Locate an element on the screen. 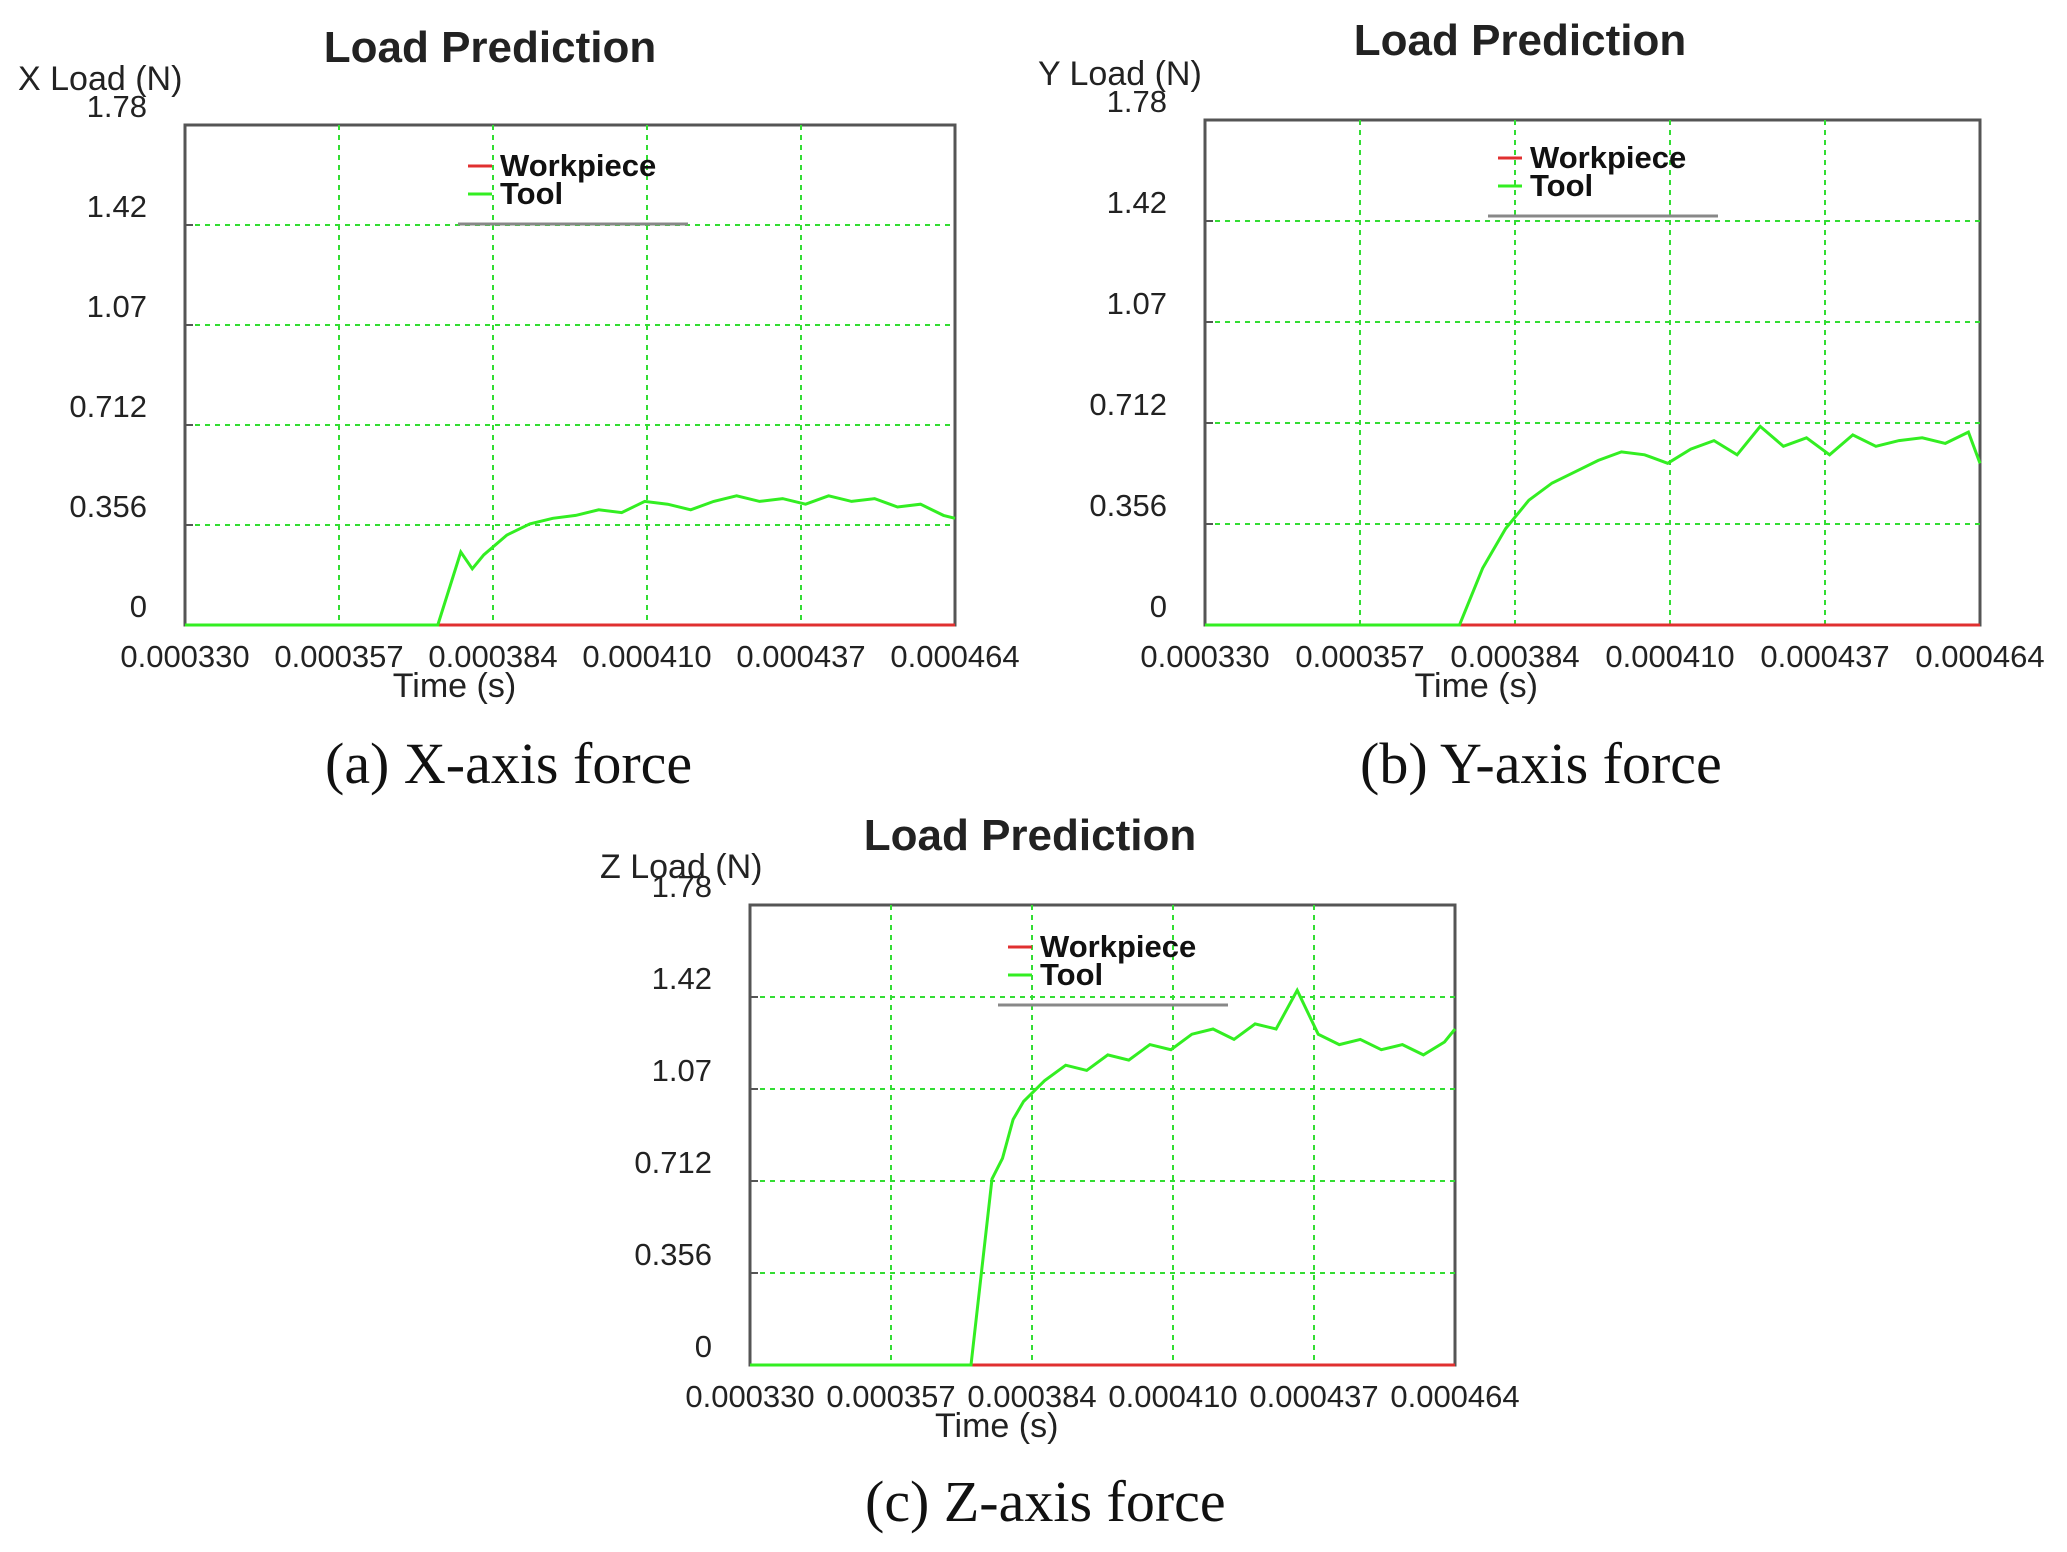  caption-z: (c) Z-axis force is located at coordinates (1045, 1501).